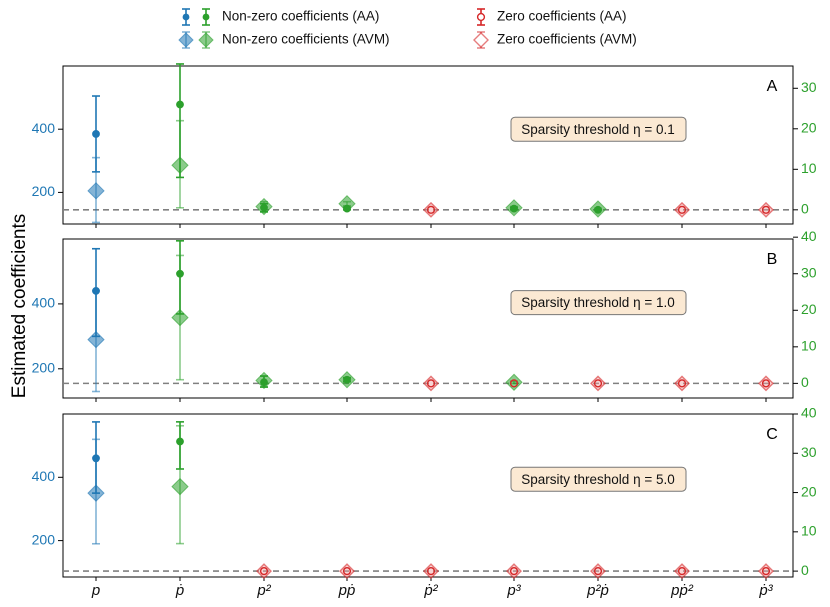  I want to click on legend-label: Non-zero coefficients (AA), so click(300, 16).